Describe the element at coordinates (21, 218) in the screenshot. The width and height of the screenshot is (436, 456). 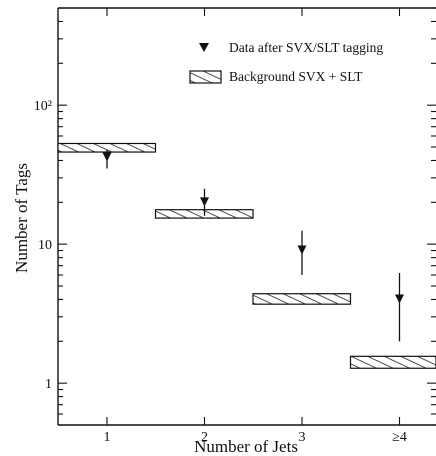
I see `y-axis-label: Number of Tags` at that location.